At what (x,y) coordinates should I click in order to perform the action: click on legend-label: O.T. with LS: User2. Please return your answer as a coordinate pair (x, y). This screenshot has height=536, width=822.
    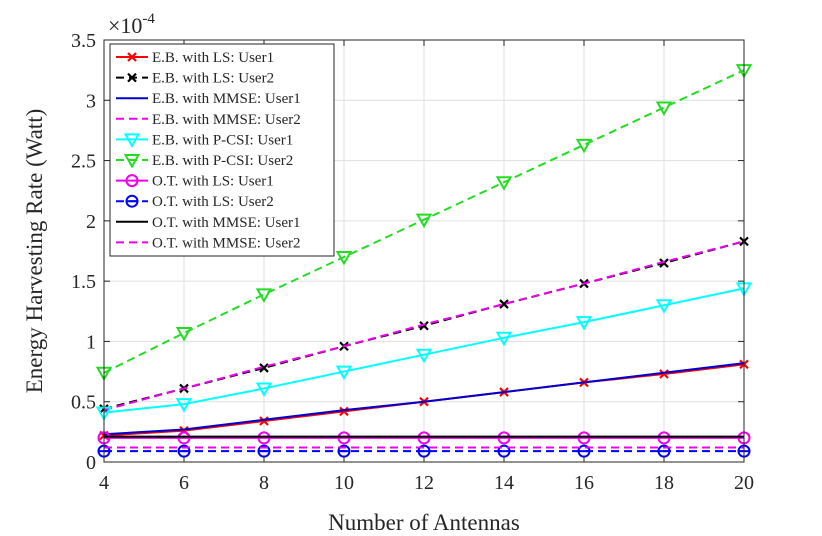
    Looking at the image, I should click on (213, 202).